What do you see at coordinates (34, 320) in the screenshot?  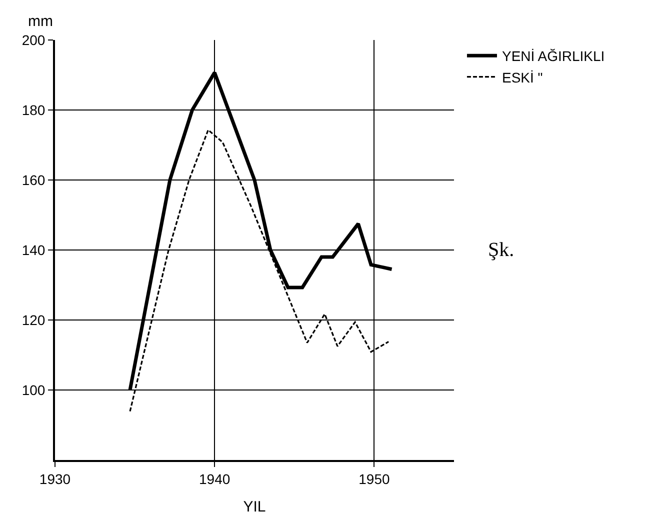 I see `y-tick-label: 120` at bounding box center [34, 320].